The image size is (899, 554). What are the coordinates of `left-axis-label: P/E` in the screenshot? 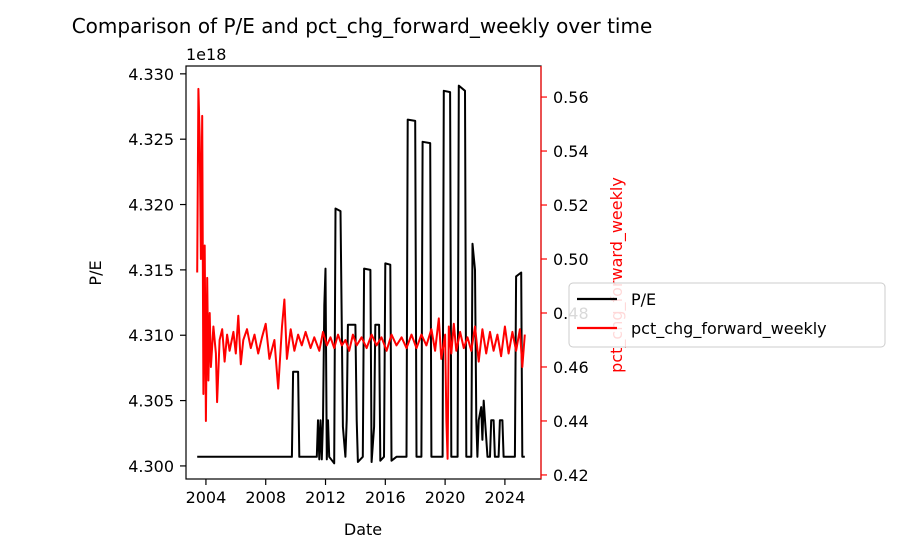 It's located at (95, 272).